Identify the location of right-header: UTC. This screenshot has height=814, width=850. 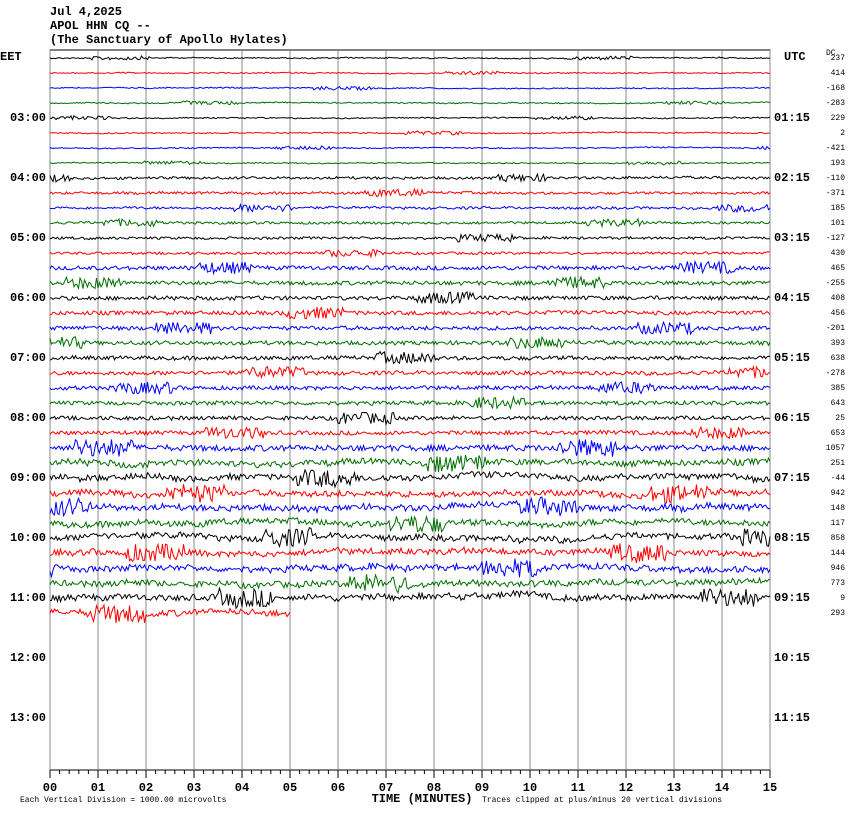
(795, 57).